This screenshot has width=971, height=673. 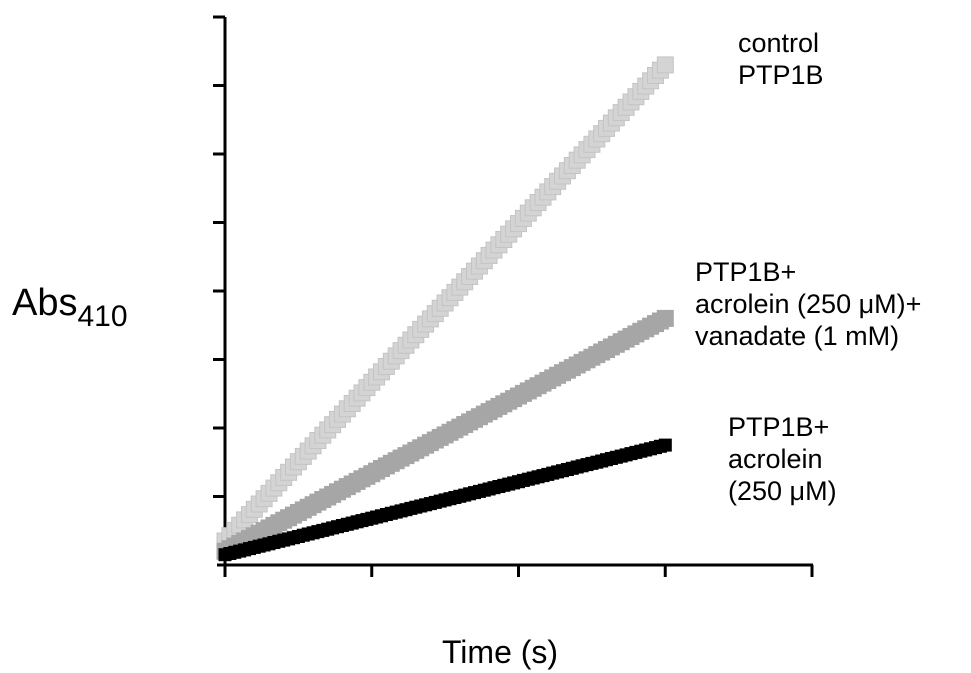 What do you see at coordinates (797, 336) in the screenshot?
I see `legend-entry-line: vanadate (1 mM)` at bounding box center [797, 336].